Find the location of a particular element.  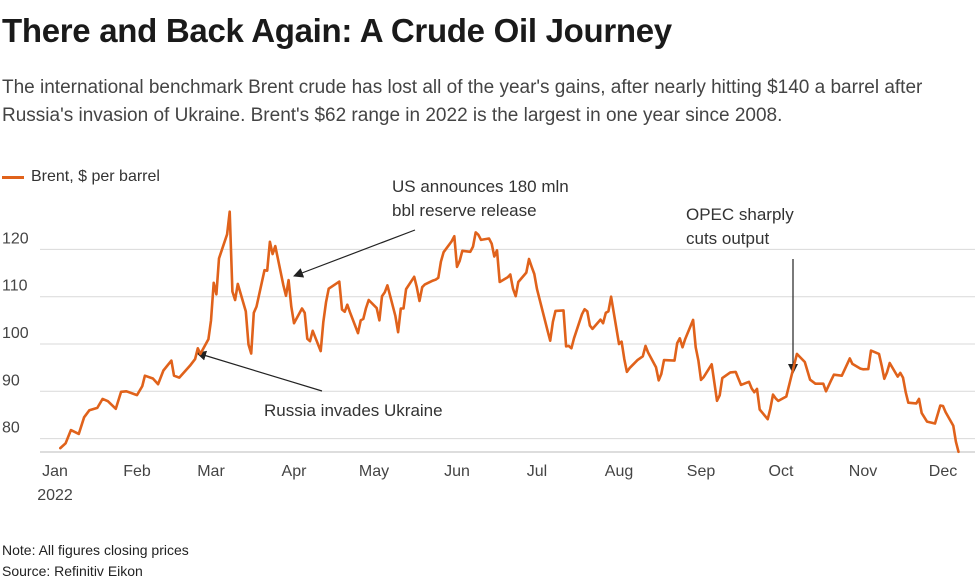

x-tick-label: Aug is located at coordinates (619, 471).